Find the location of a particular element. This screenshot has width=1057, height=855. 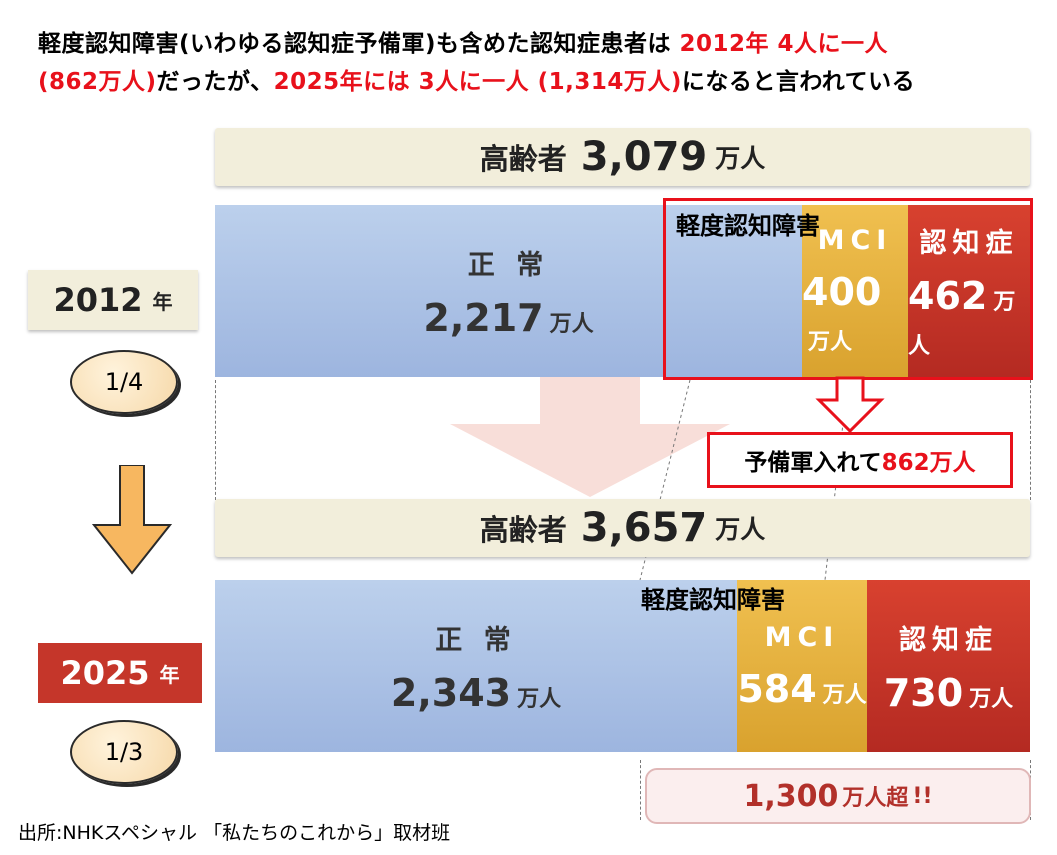

fraction-value: 1/4 is located at coordinates (124, 382).